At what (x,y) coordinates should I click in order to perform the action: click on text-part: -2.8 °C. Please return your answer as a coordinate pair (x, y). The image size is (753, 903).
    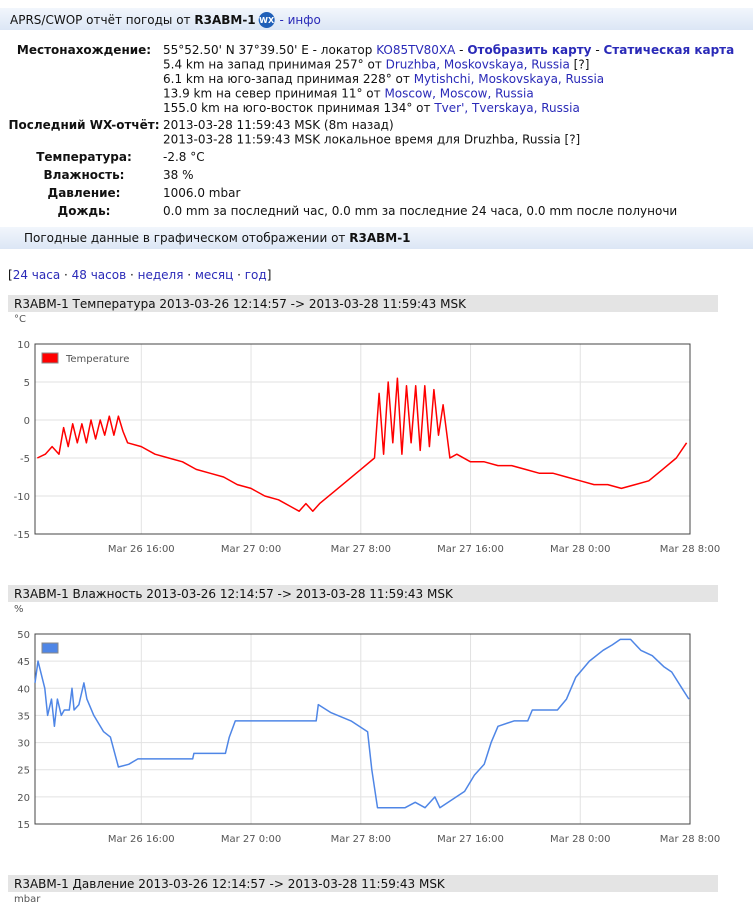
    Looking at the image, I should click on (184, 157).